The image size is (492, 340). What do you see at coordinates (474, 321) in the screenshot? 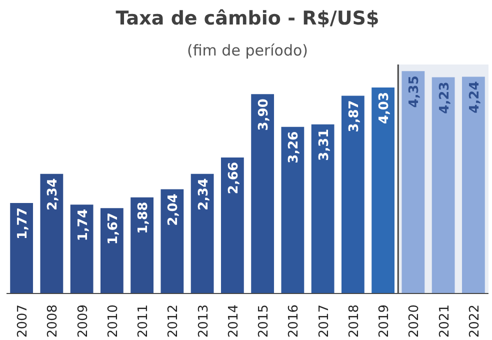
I see `x-tick-label: 2022` at bounding box center [474, 321].